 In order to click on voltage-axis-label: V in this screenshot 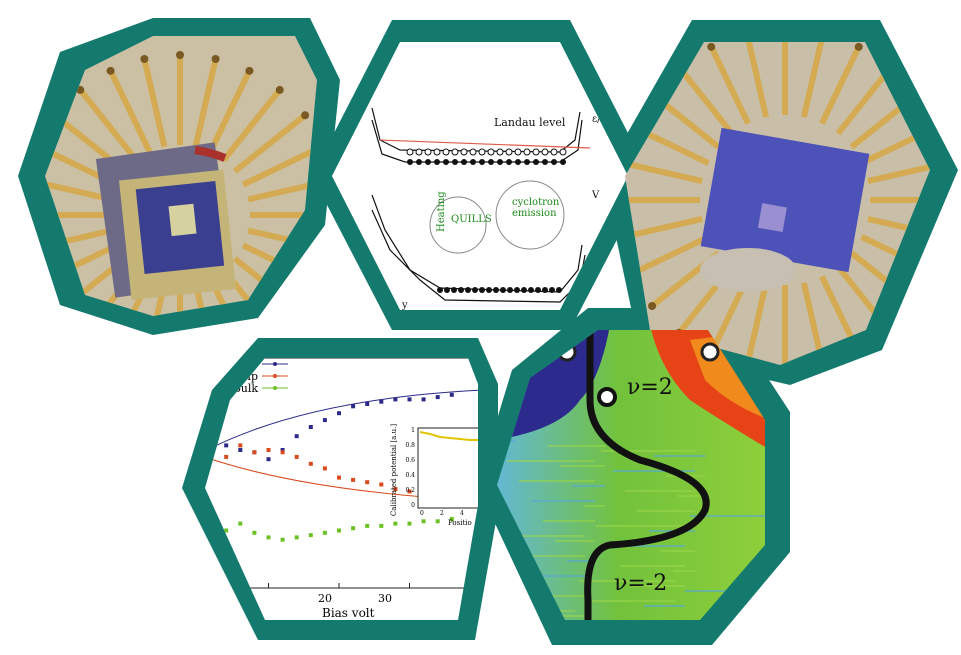, I will do `click(595, 195)`.